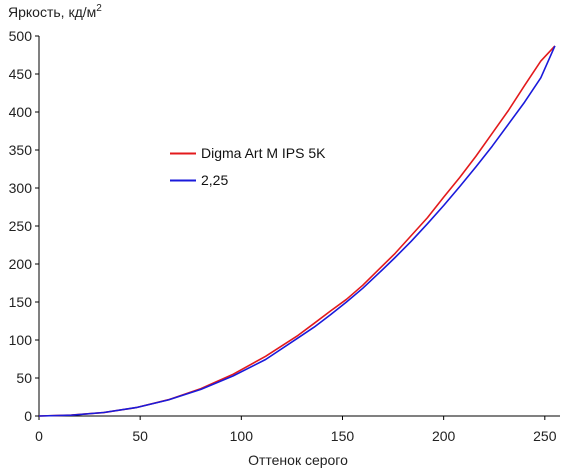 This screenshot has height=469, width=562. Describe the element at coordinates (140, 436) in the screenshot. I see `x-tick-label: 50` at that location.